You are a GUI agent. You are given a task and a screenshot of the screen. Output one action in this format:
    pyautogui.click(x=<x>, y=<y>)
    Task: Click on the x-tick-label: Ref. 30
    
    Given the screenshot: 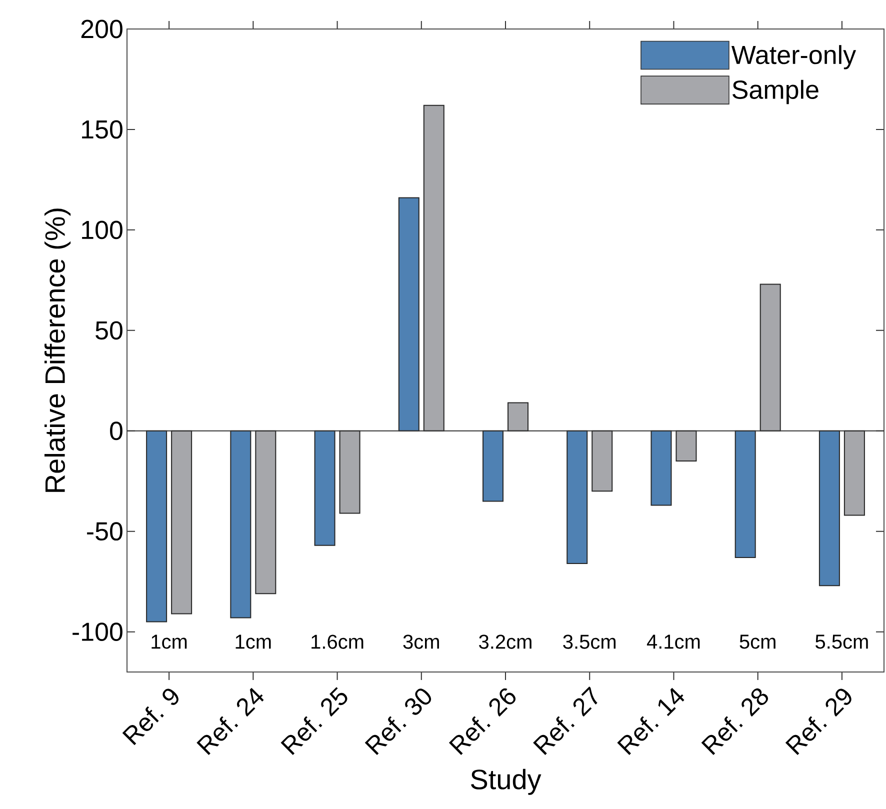 What is the action you would take?
    pyautogui.click(x=398, y=721)
    